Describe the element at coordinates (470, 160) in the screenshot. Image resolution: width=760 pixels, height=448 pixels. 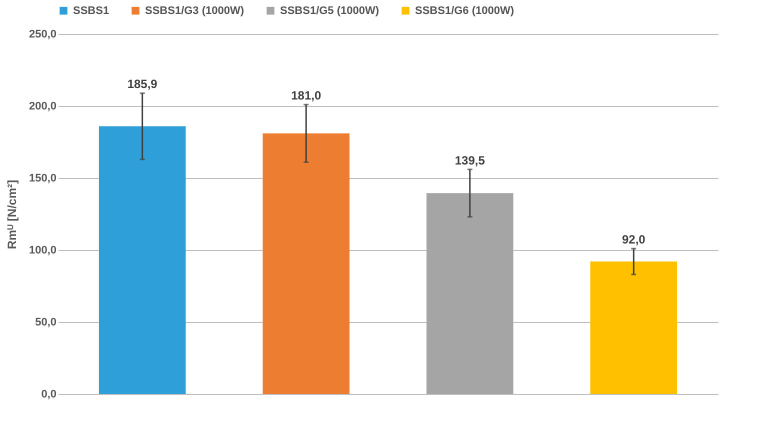
I see `data-label: 139,5` at that location.